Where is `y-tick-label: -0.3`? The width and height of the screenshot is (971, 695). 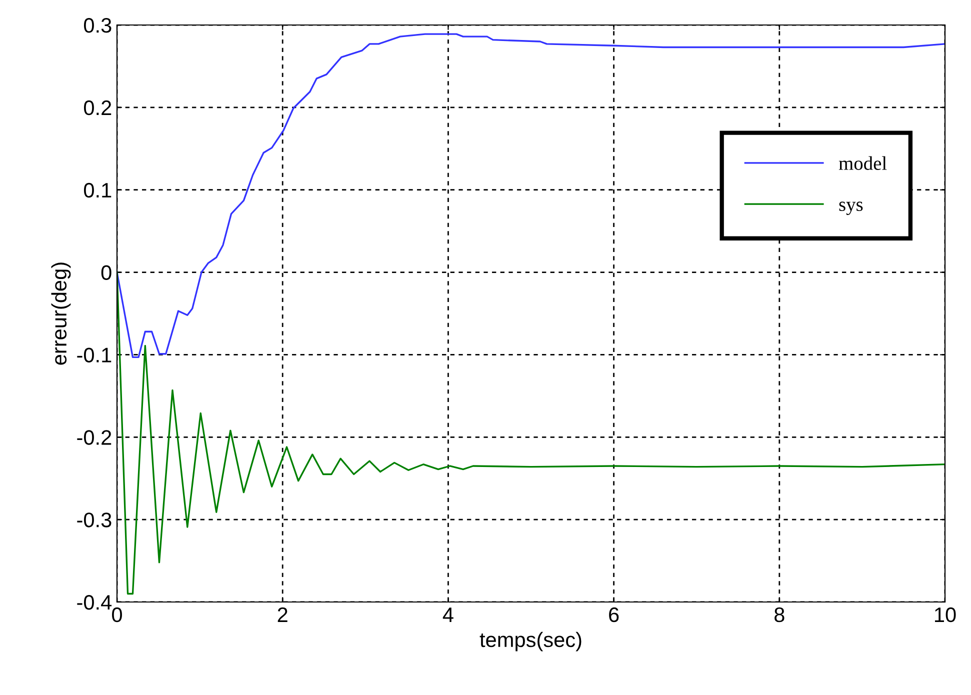
y-tick-label: -0.3 is located at coordinates (94, 520).